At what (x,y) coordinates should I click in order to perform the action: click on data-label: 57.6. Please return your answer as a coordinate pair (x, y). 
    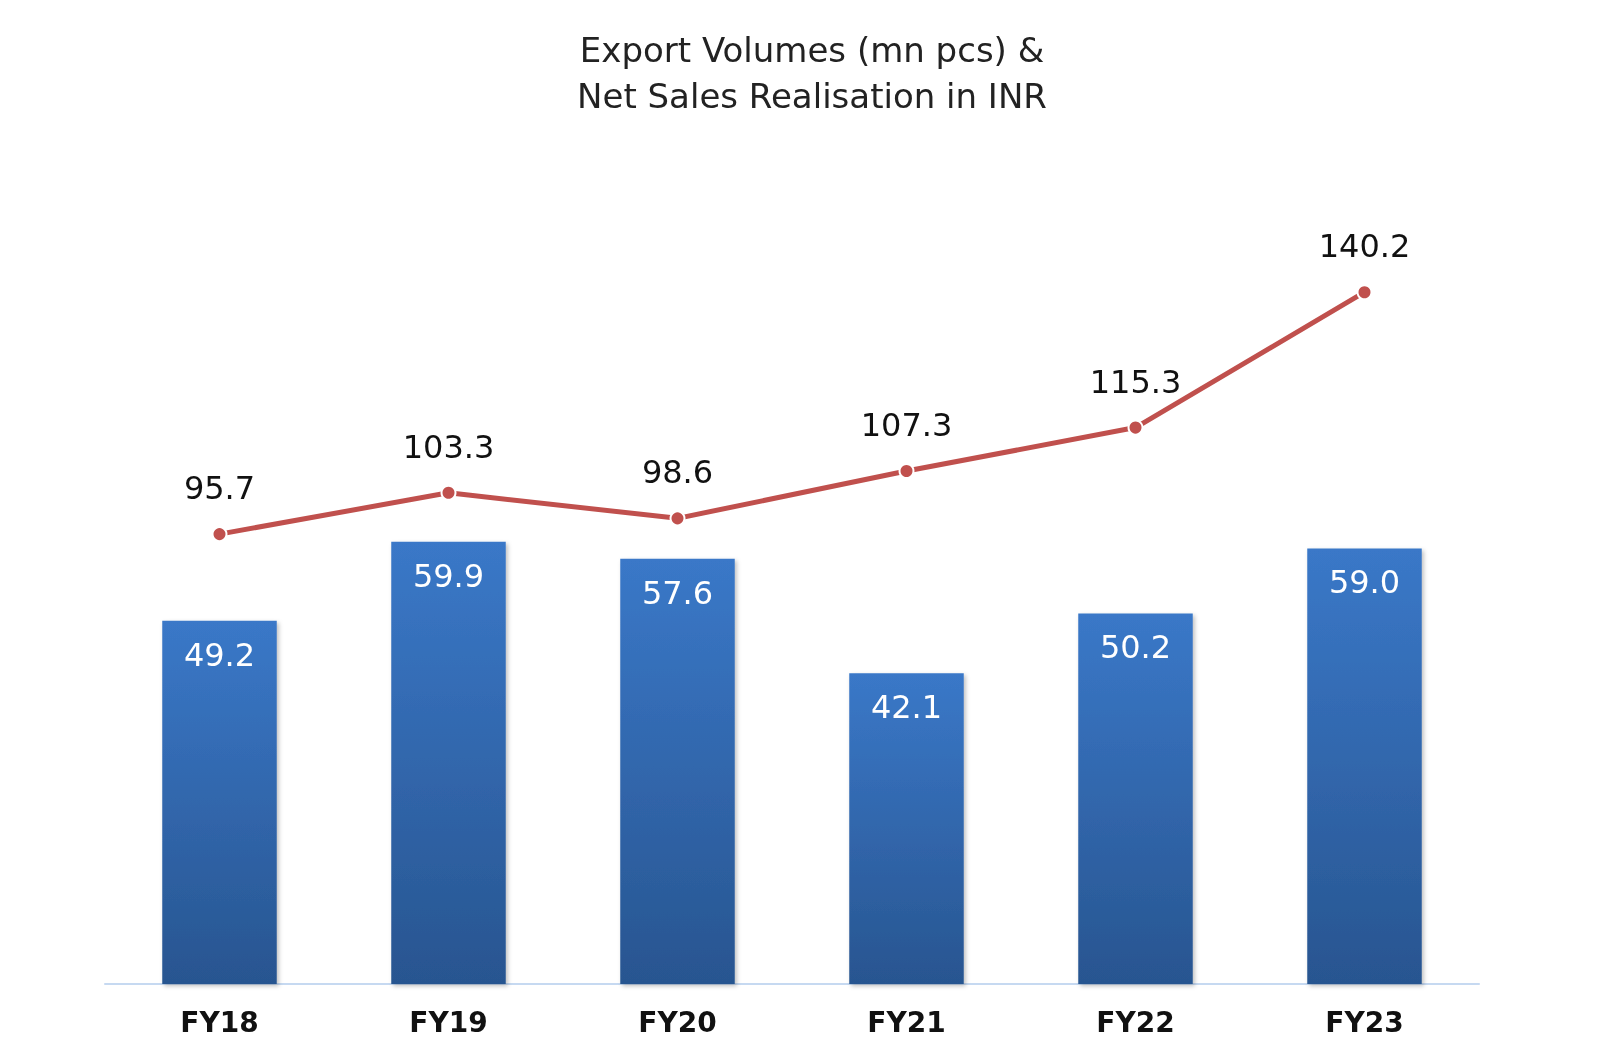
    Looking at the image, I should click on (677, 592).